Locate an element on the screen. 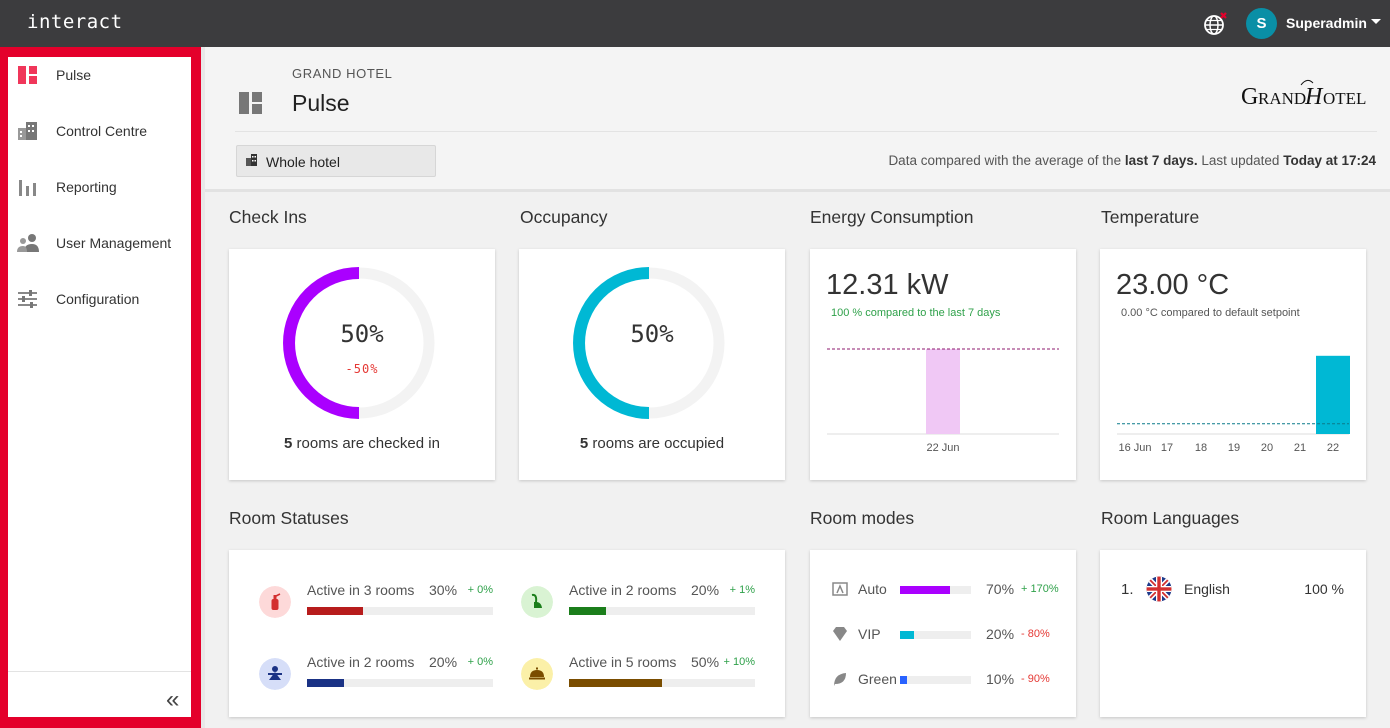  room-modes-title: Room modes is located at coordinates (862, 518).